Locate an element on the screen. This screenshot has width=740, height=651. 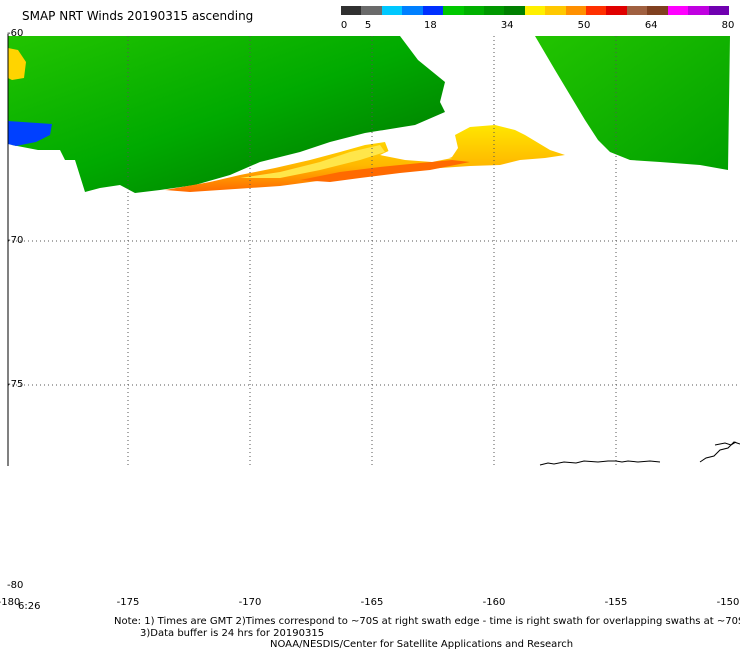
colorbar-tick-label: 0 is located at coordinates (344, 25).